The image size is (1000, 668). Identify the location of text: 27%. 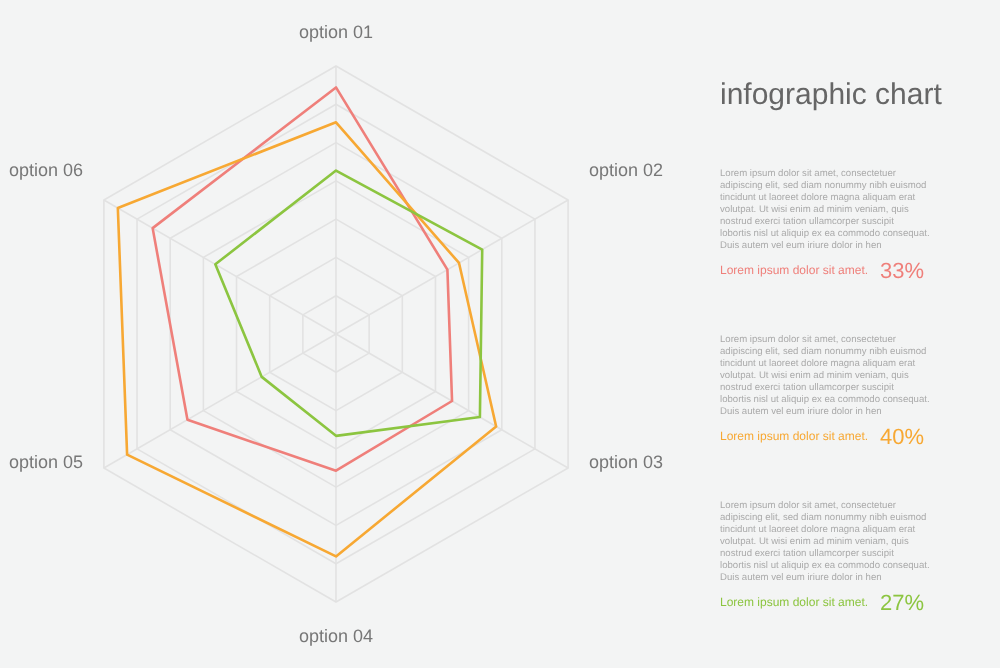
(902, 604).